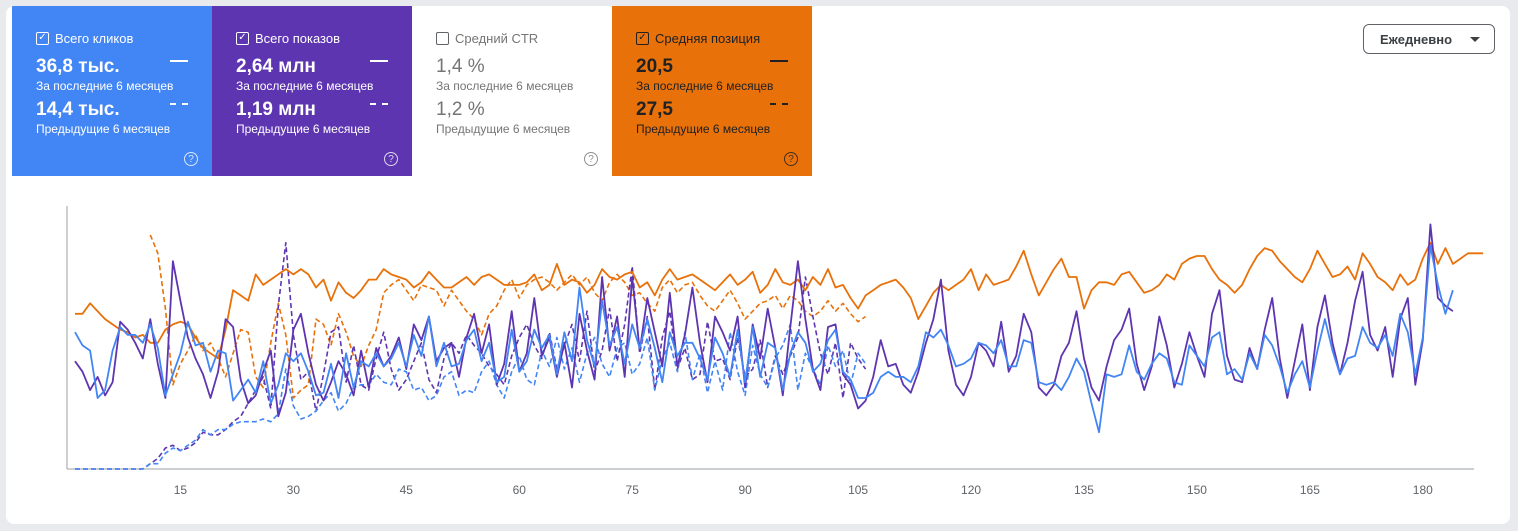  Describe the element at coordinates (724, 75) in the screenshot. I see `metric-current: 20,5 За последние 6 месяцев` at that location.